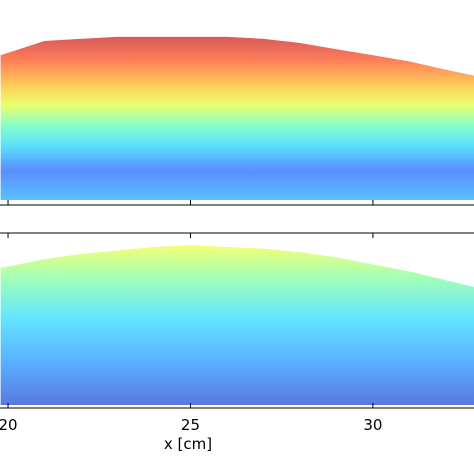  I want to click on x-tick-label: 20, so click(9, 425).